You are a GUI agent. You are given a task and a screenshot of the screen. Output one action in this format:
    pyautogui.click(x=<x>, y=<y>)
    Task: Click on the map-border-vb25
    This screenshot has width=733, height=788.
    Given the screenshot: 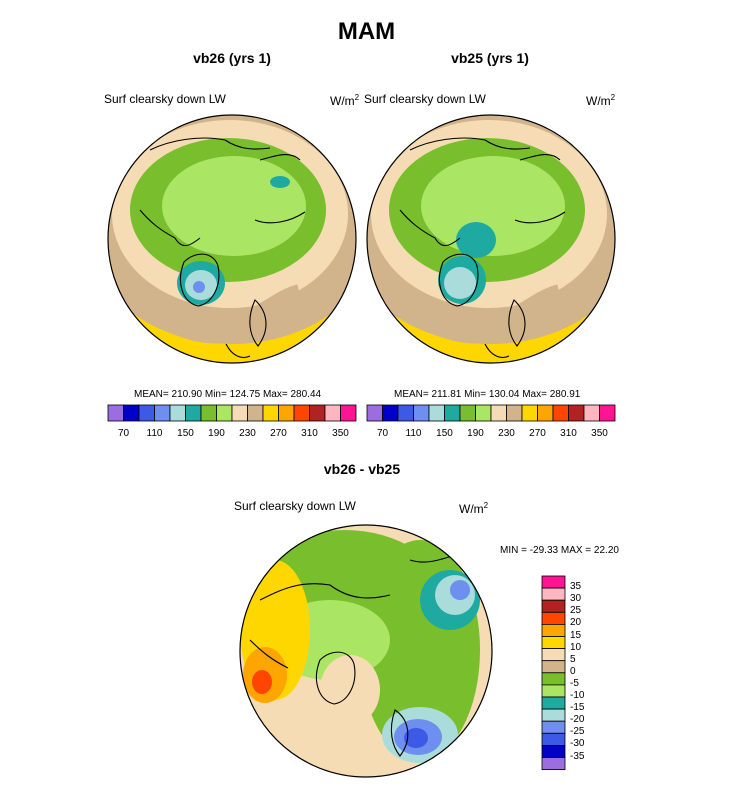 What is the action you would take?
    pyautogui.click(x=491, y=239)
    